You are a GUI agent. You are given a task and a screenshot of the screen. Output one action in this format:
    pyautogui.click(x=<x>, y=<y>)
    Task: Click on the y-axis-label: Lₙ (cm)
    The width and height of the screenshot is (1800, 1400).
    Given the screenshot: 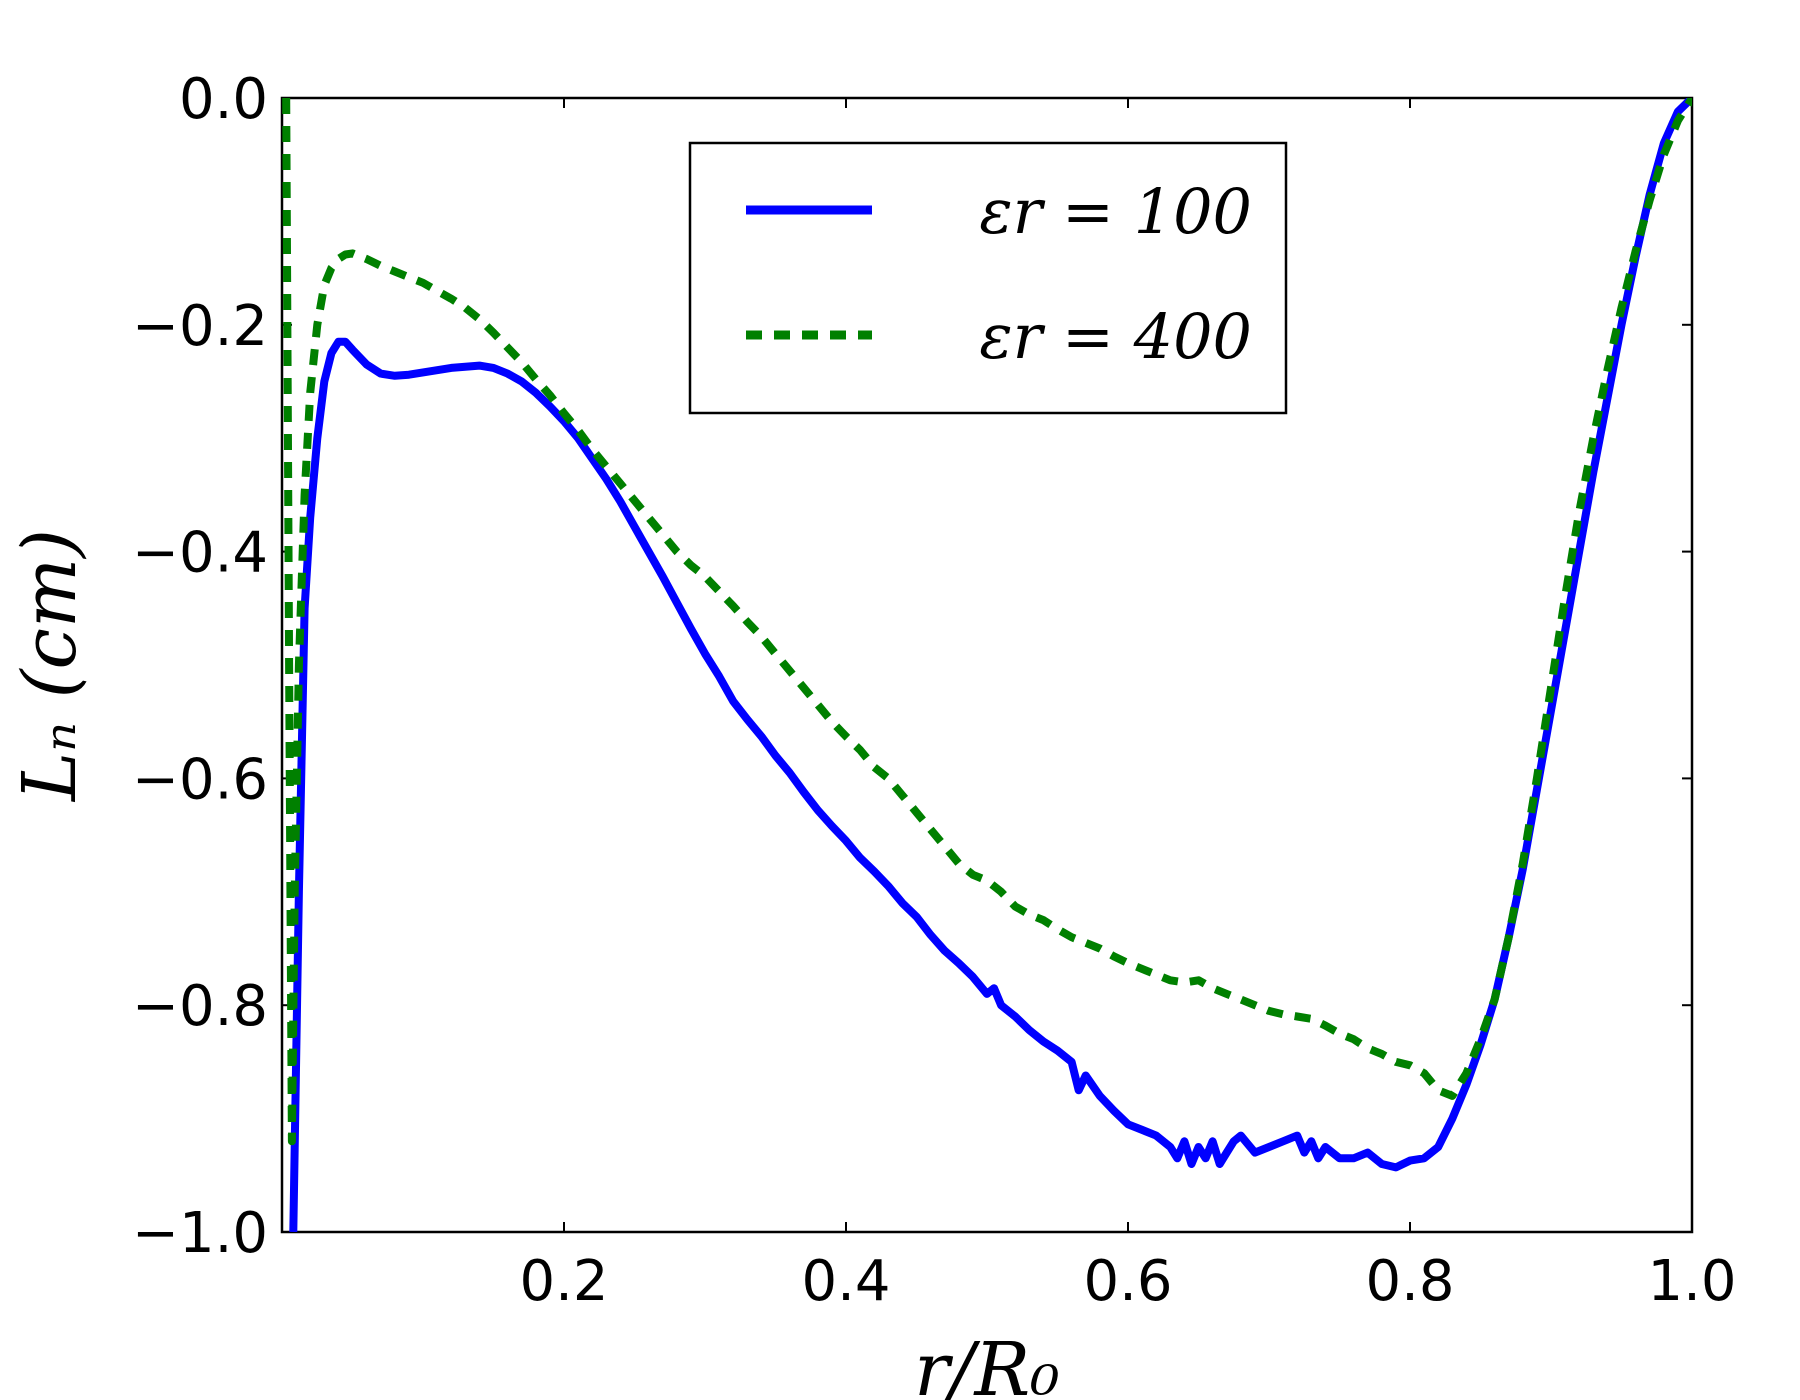 What is the action you would take?
    pyautogui.click(x=50, y=666)
    